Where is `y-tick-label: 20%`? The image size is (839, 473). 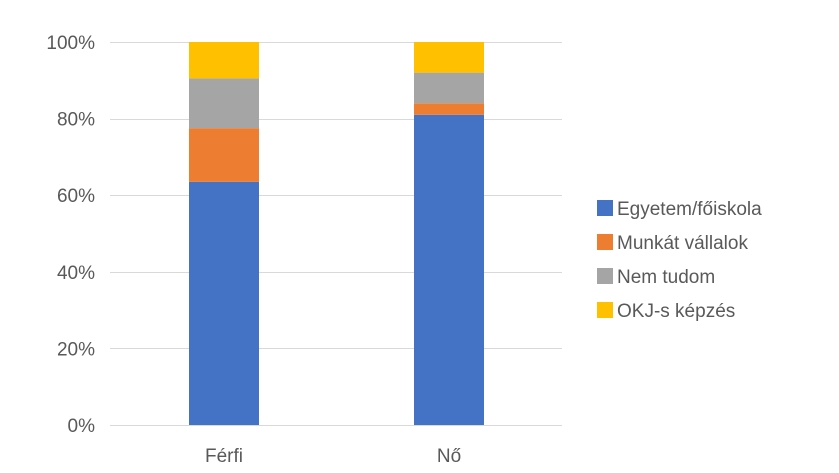
y-tick-label: 20% is located at coordinates (76, 349).